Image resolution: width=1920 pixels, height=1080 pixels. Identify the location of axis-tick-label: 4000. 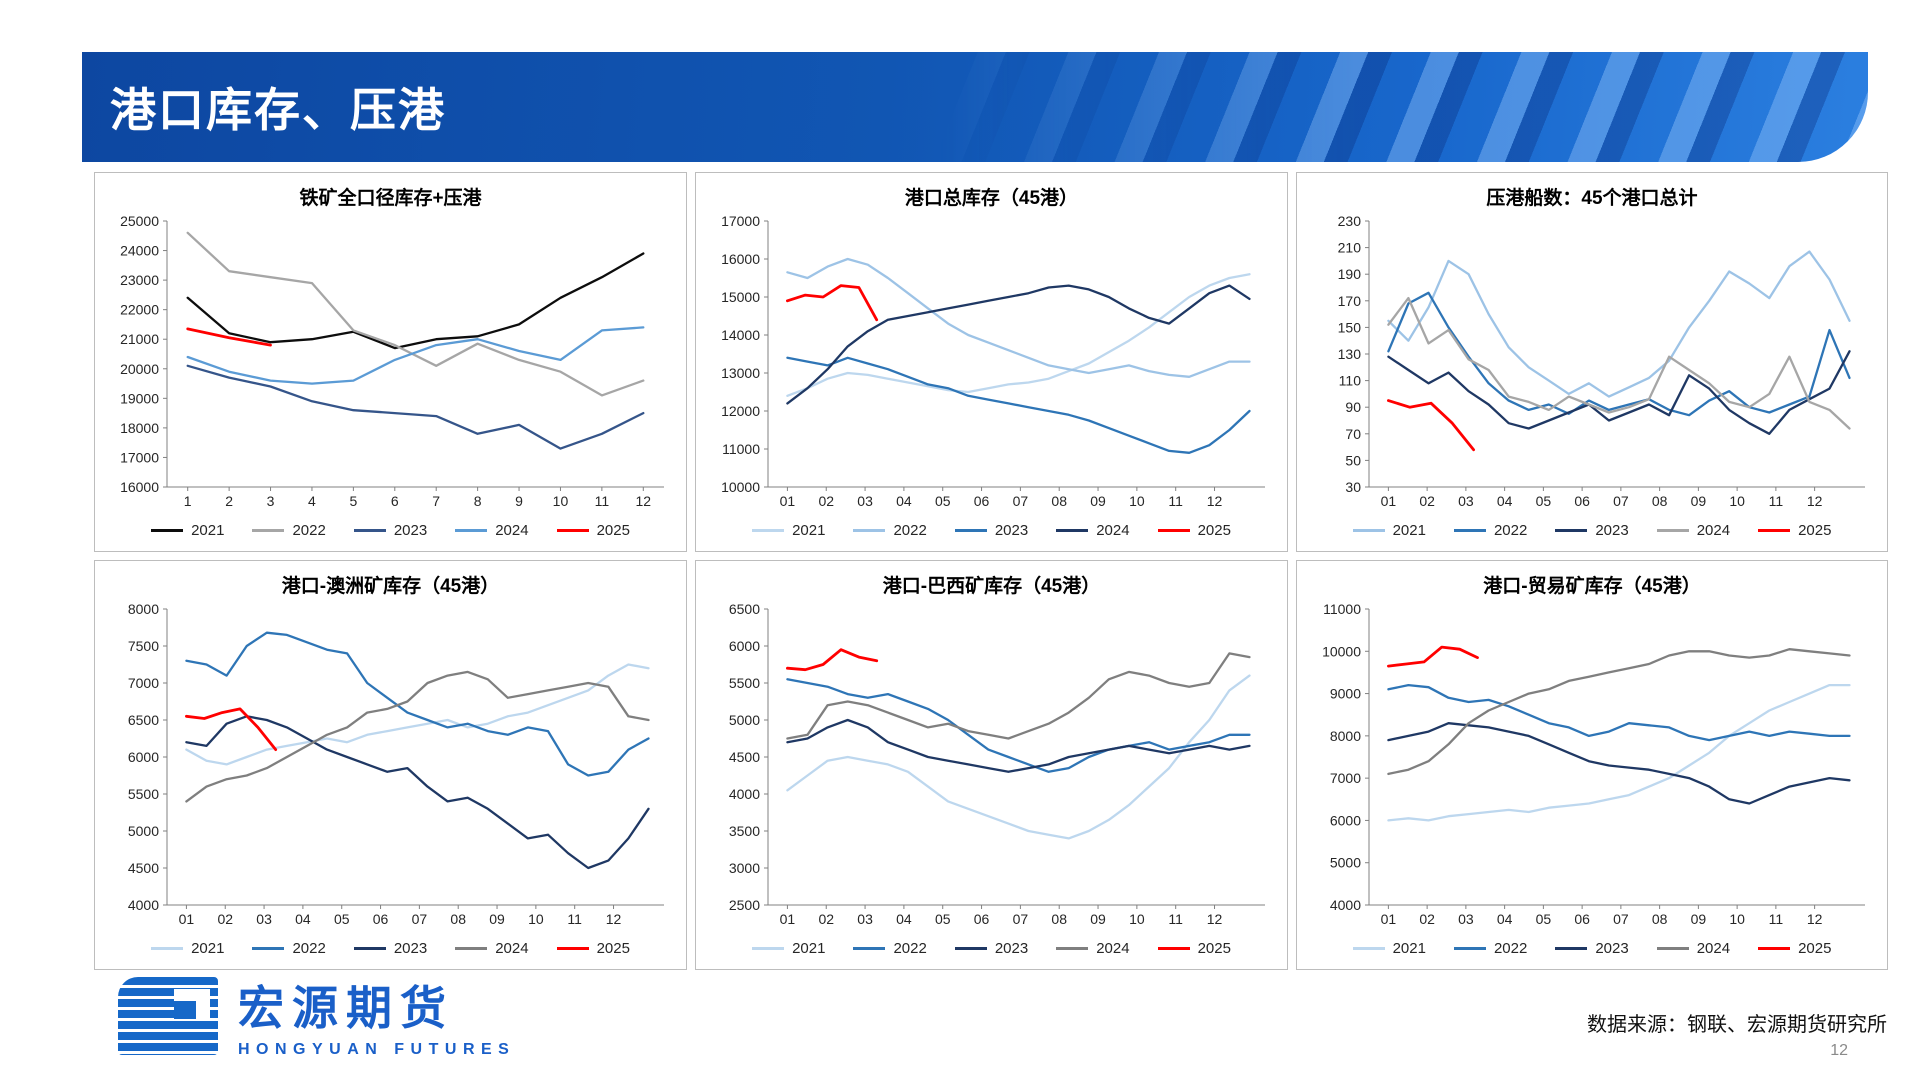
(744, 794).